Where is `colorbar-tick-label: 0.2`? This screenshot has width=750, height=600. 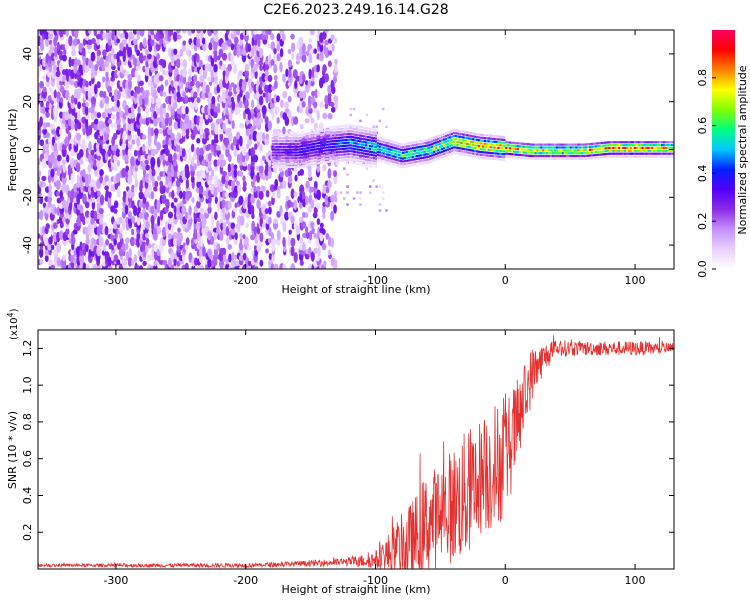 colorbar-tick-label: 0.2 is located at coordinates (702, 221).